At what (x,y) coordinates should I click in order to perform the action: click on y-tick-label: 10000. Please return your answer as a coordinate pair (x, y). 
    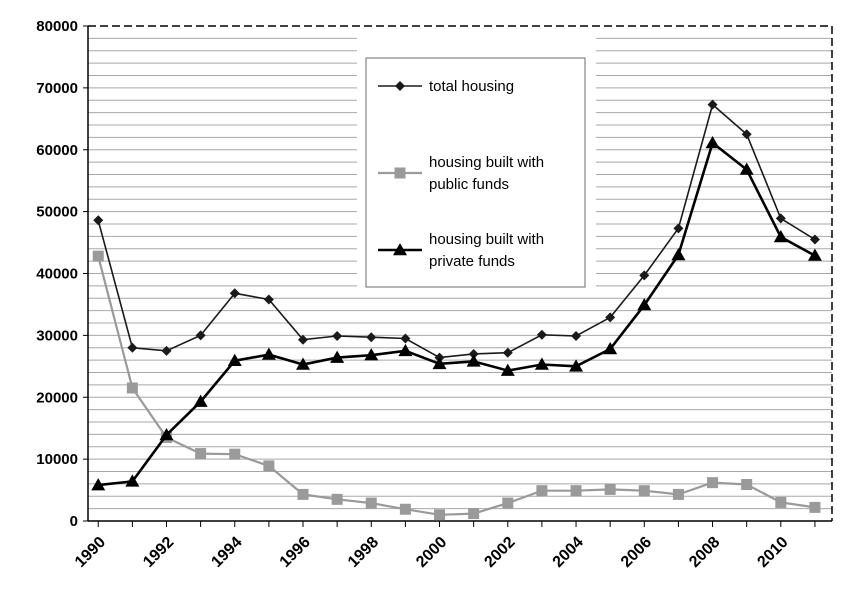
    Looking at the image, I should click on (57, 459).